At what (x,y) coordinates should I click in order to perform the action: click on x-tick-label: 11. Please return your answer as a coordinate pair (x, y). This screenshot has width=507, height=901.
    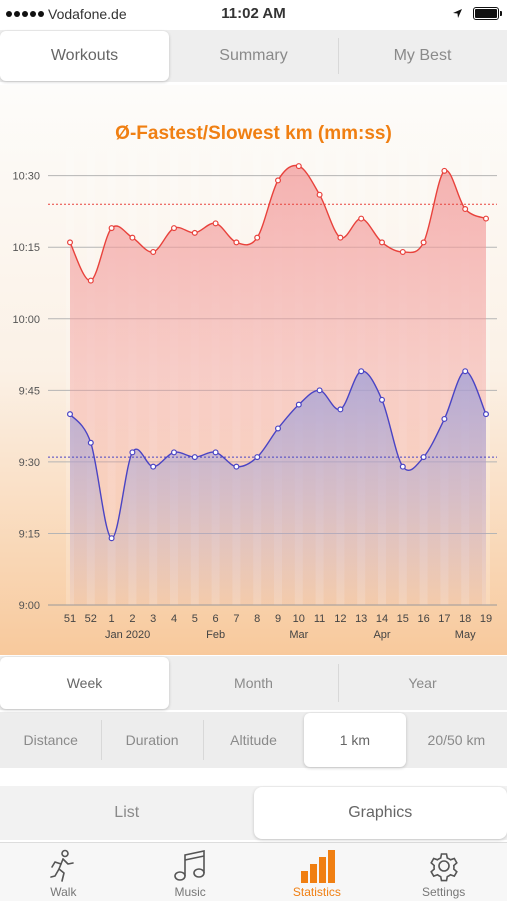
    Looking at the image, I should click on (319, 619).